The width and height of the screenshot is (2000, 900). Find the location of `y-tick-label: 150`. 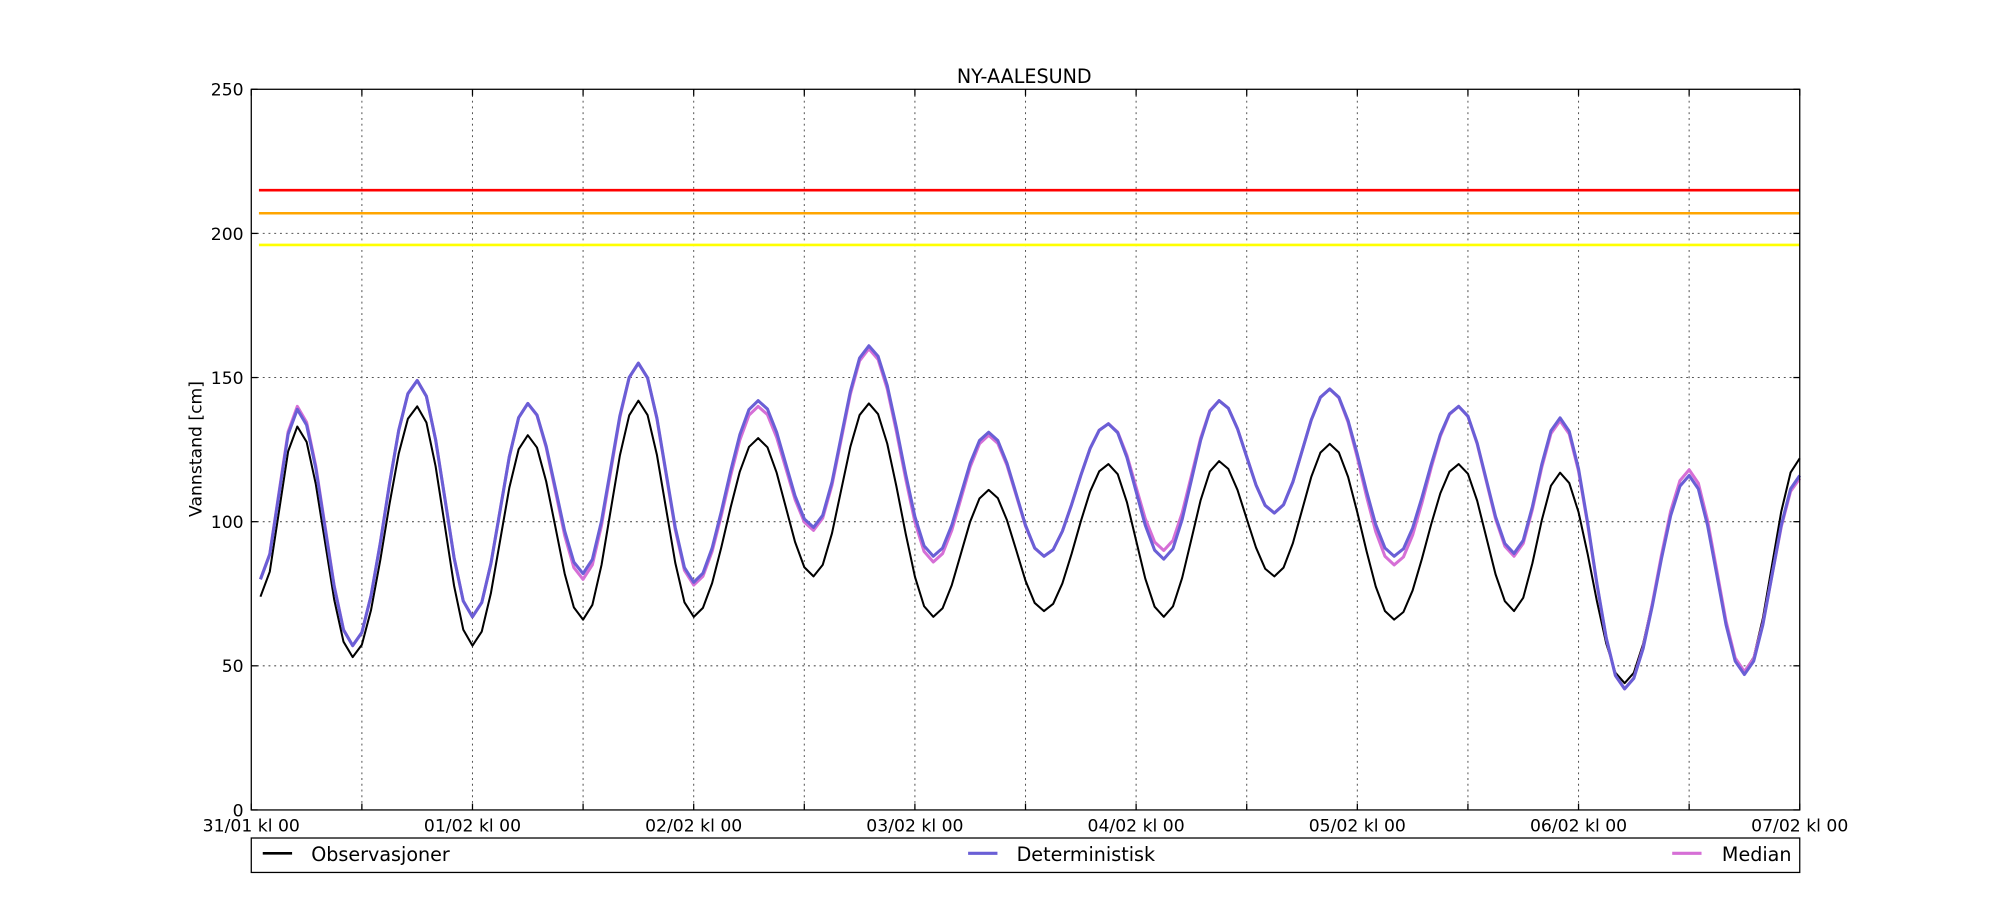

y-tick-label: 150 is located at coordinates (227, 379).